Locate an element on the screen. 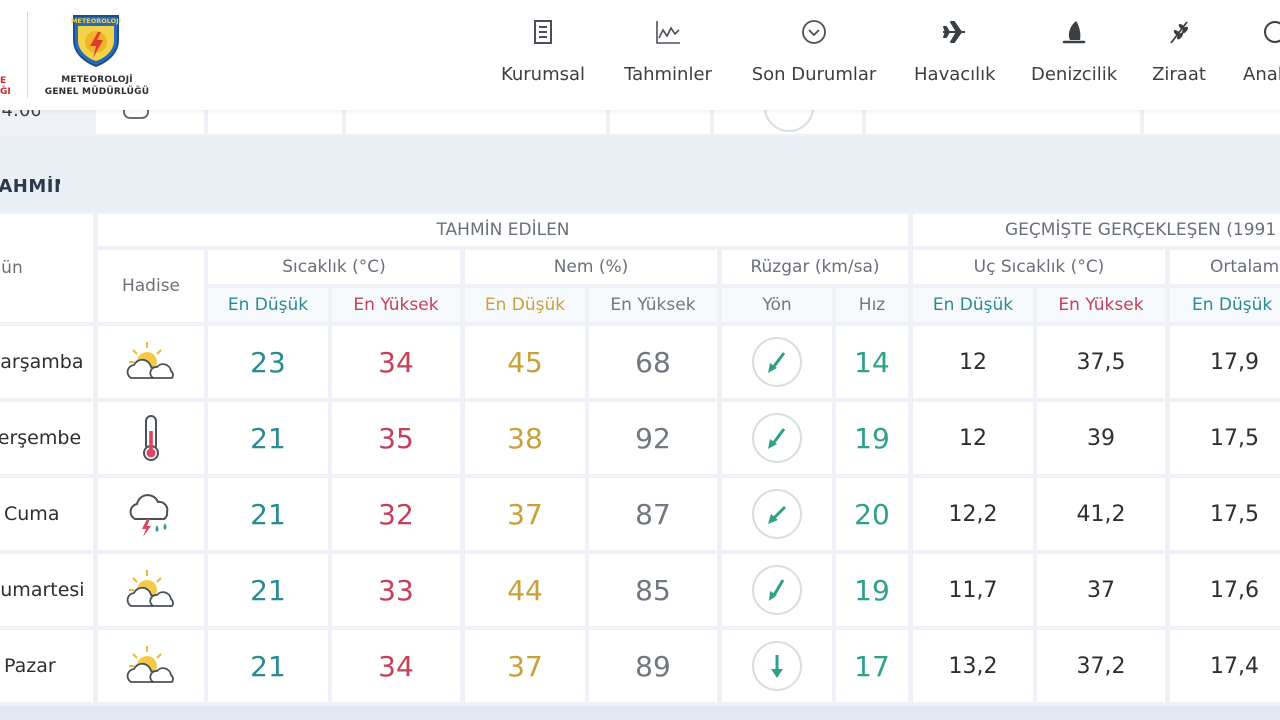  table-row-day: Cumartesi is located at coordinates (46, 590).